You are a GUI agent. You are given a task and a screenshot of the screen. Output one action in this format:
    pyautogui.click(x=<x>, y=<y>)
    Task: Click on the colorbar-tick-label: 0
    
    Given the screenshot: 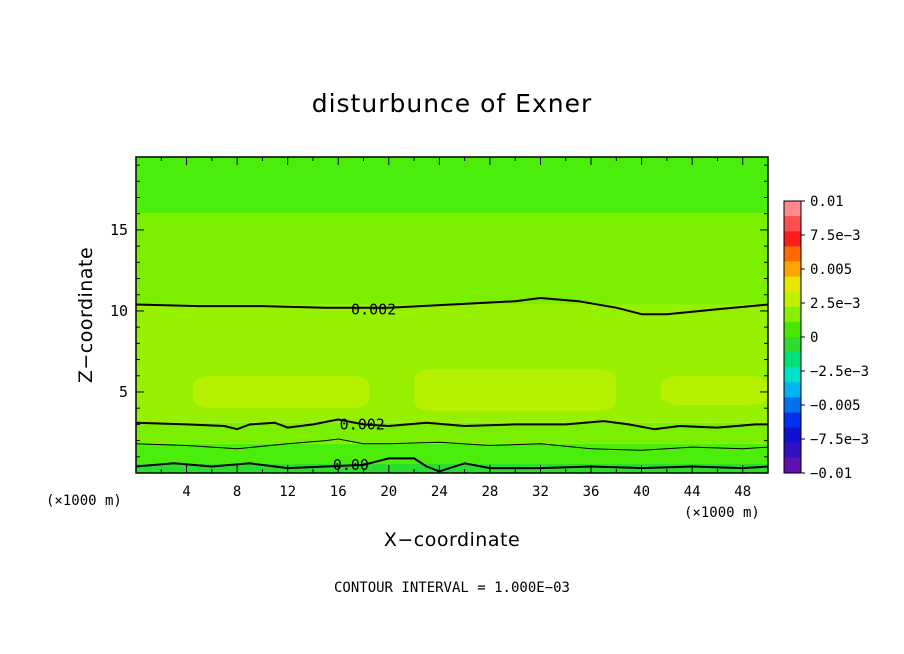 What is the action you would take?
    pyautogui.click(x=814, y=338)
    